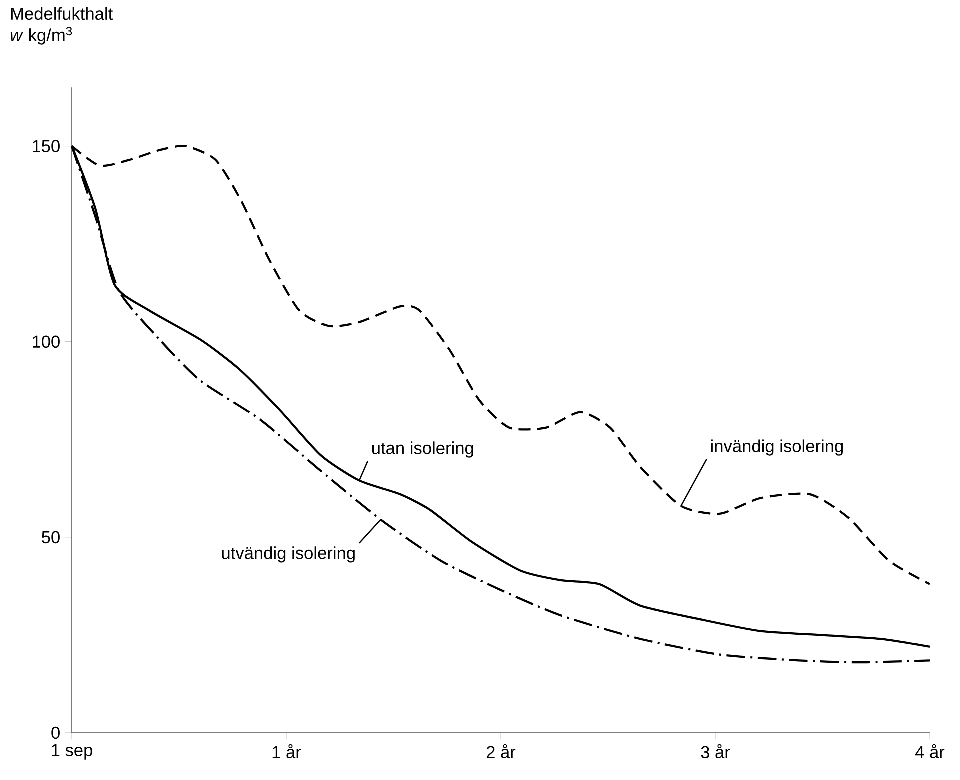 This screenshot has height=780, width=960. I want to click on y-tick-label: 100, so click(46, 342).